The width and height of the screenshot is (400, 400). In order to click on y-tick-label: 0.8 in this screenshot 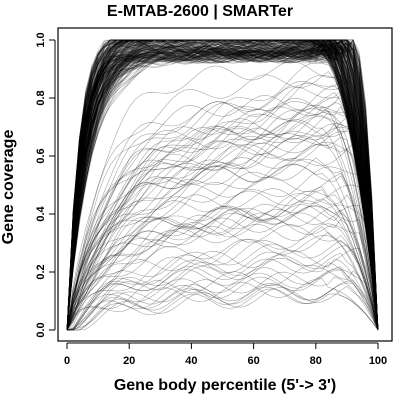, I will do `click(41, 97)`.